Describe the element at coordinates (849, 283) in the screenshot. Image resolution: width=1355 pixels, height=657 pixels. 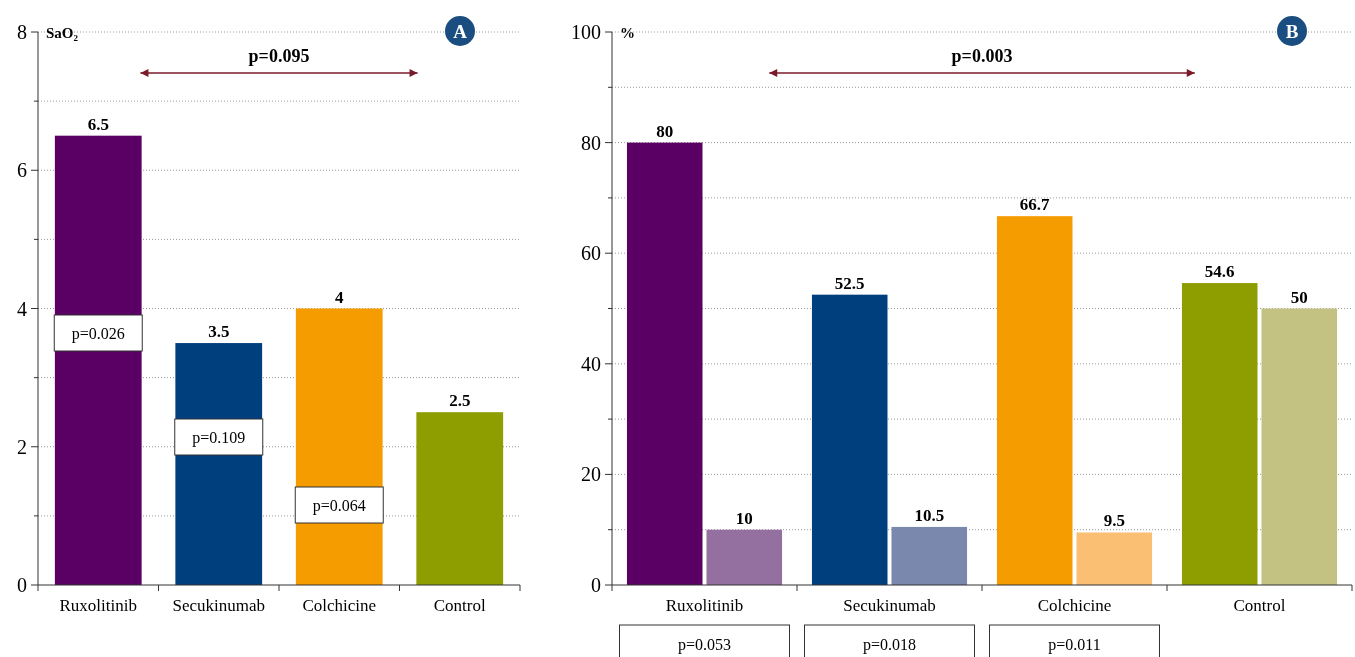
I see `data-label: 52.5` at that location.